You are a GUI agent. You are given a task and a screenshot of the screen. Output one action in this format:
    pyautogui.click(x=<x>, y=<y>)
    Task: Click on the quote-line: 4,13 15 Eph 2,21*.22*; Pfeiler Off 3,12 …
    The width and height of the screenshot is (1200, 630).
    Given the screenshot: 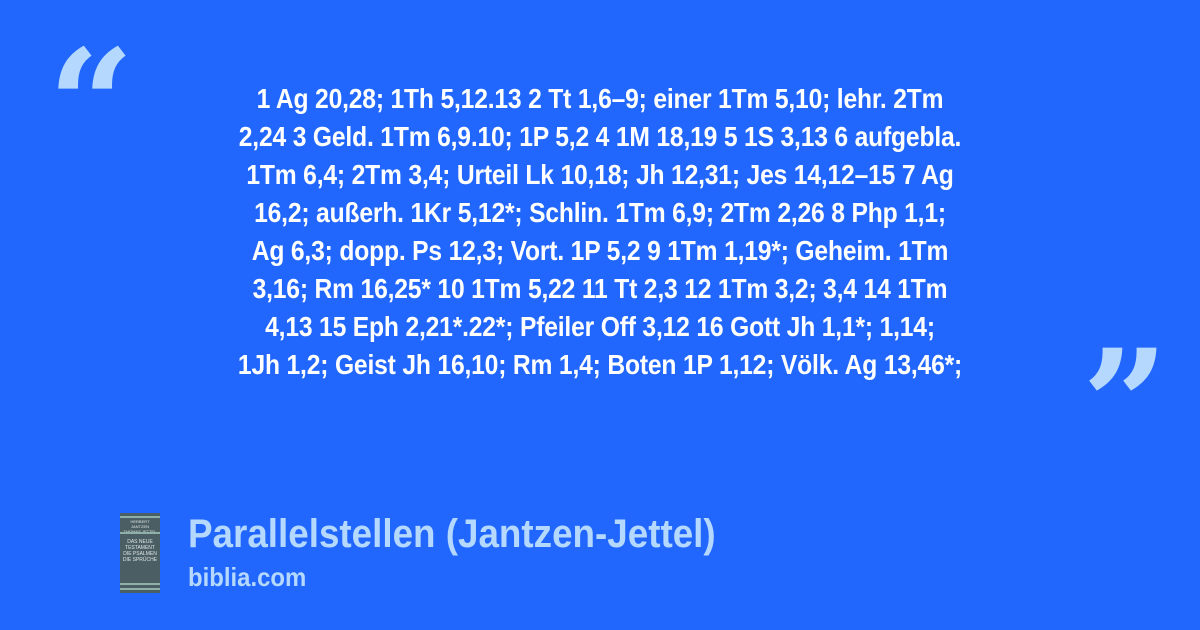 What is the action you would take?
    pyautogui.click(x=600, y=326)
    